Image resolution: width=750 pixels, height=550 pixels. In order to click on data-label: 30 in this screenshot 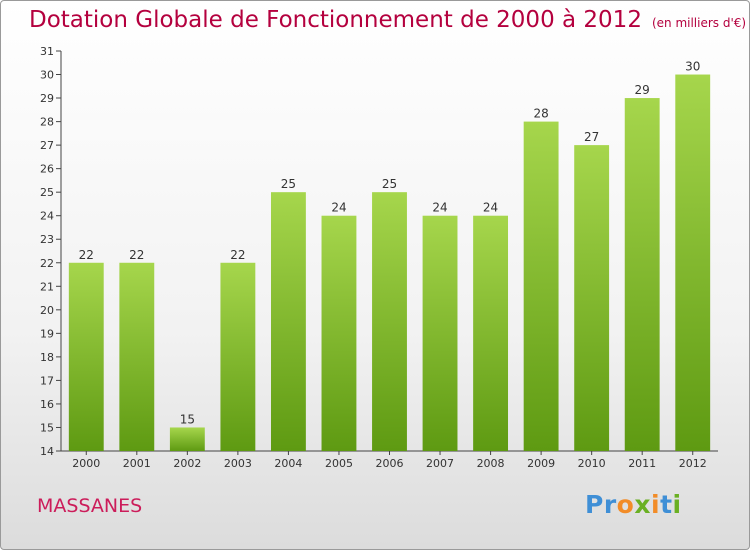, I will do `click(692, 67)`.